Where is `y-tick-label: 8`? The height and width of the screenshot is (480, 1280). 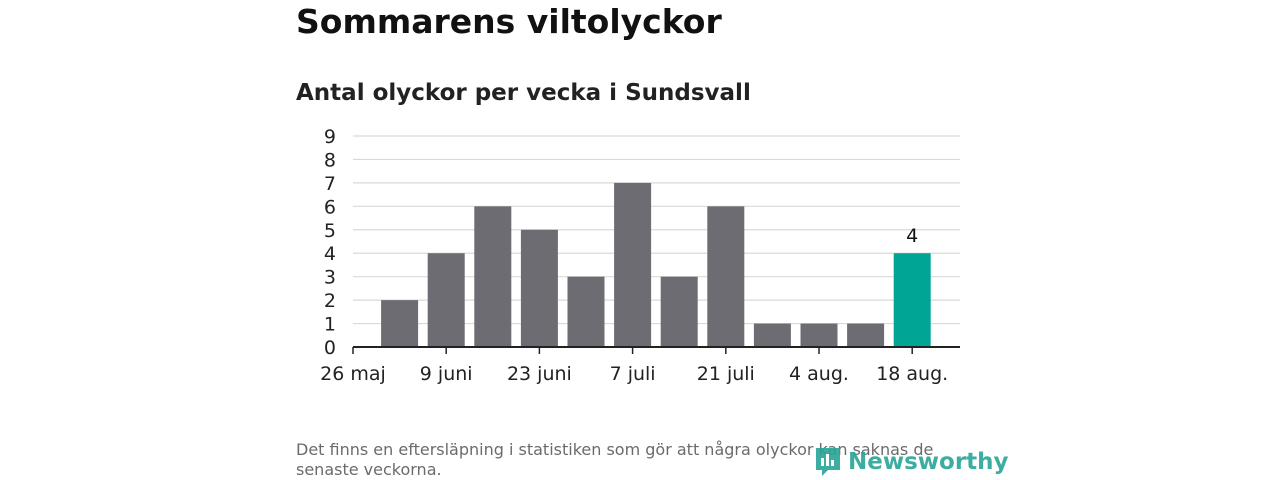
y-tick-label: 8 is located at coordinates (330, 160).